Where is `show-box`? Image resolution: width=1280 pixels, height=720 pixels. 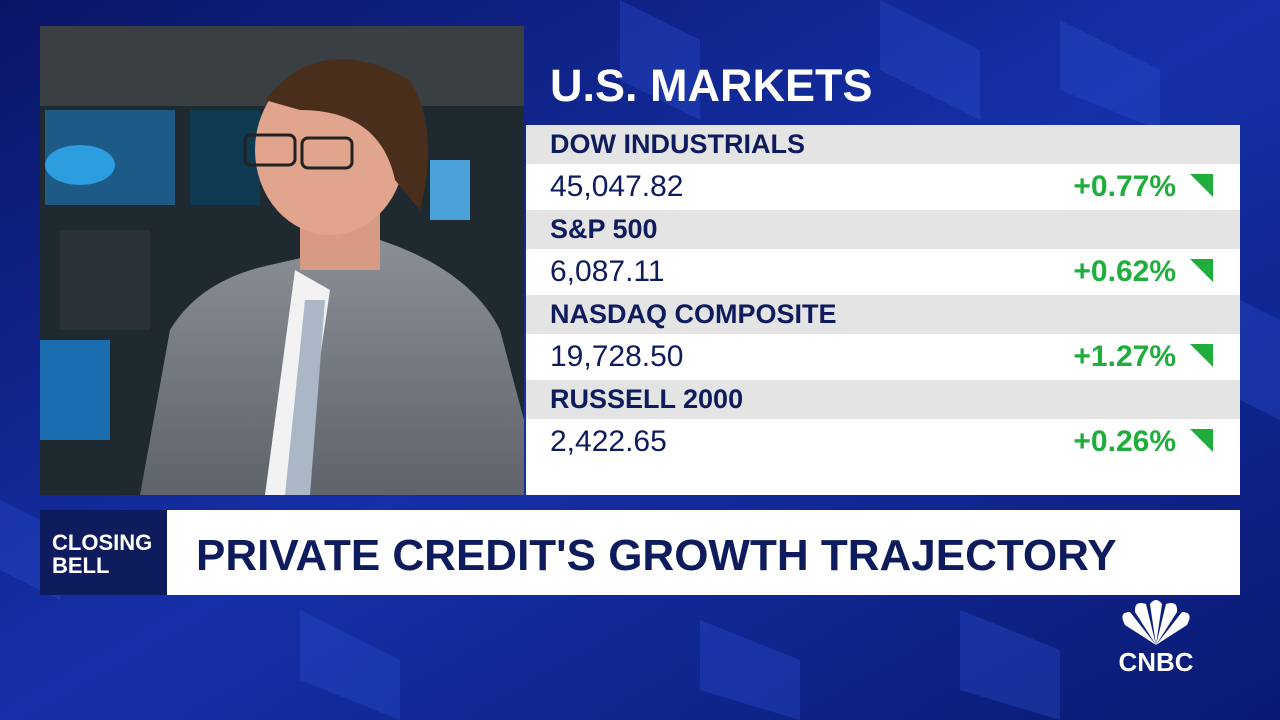 show-box is located at coordinates (103, 552).